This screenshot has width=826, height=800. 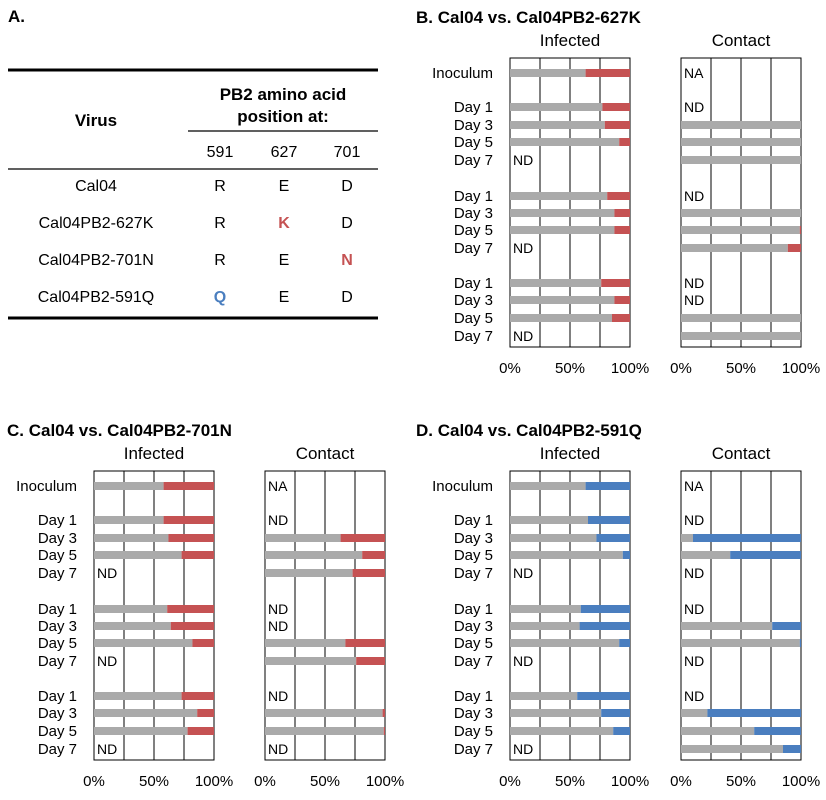 What do you see at coordinates (462, 486) in the screenshot?
I see `row-label: Inoculum` at bounding box center [462, 486].